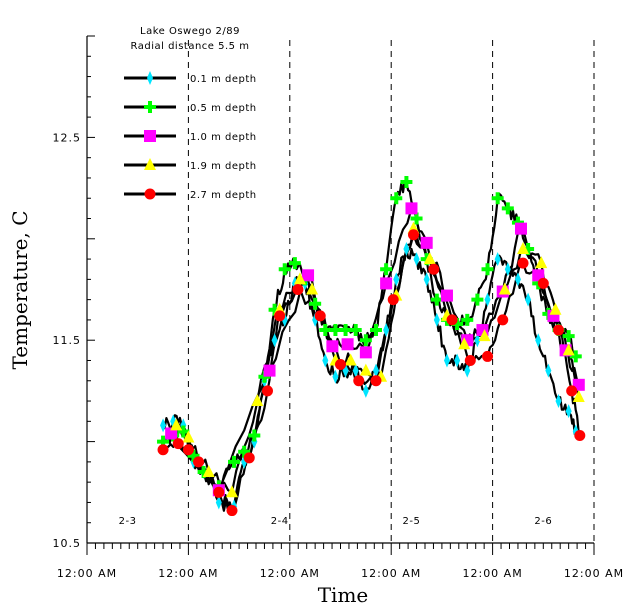  I want to click on legend-entry: 1.9 m depth, so click(190, 165).